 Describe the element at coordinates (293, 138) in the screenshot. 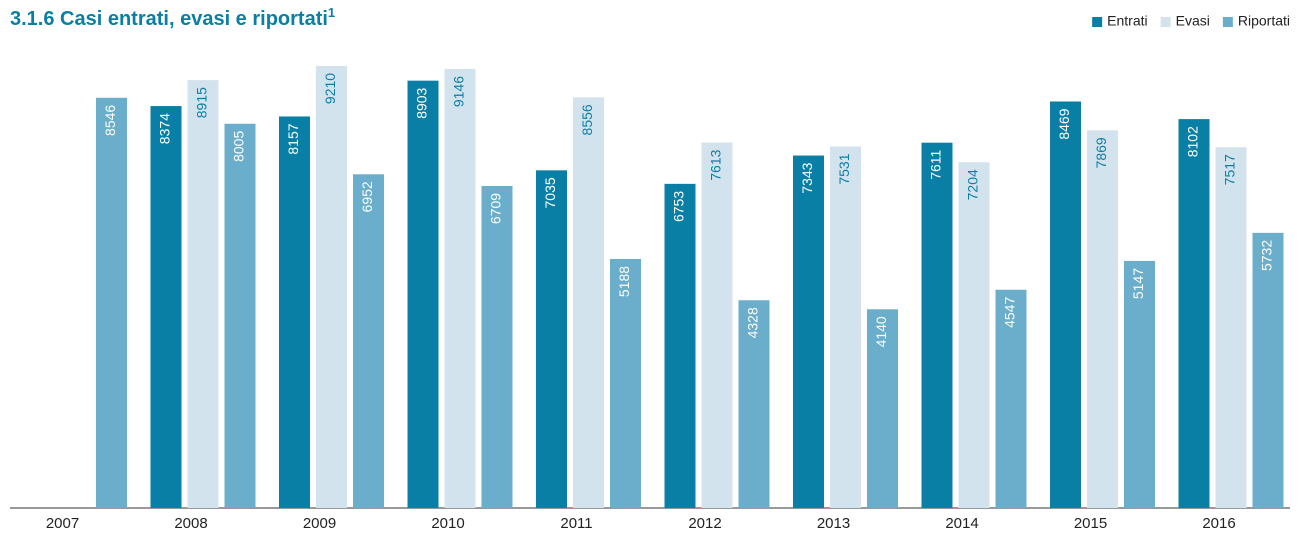

I see `value-label: 8157` at that location.